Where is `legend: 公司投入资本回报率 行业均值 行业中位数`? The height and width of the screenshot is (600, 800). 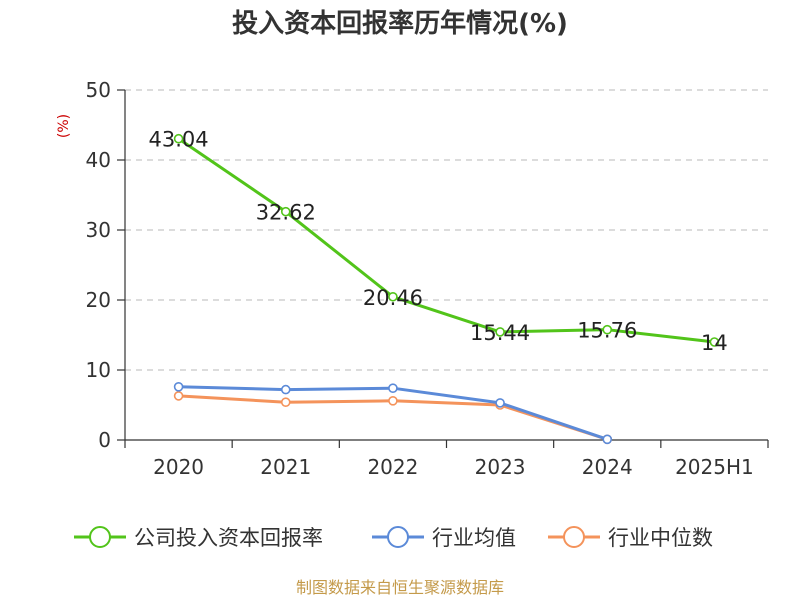 legend: 公司投入资本回报率 行业均值 行业中位数 is located at coordinates (393, 538).